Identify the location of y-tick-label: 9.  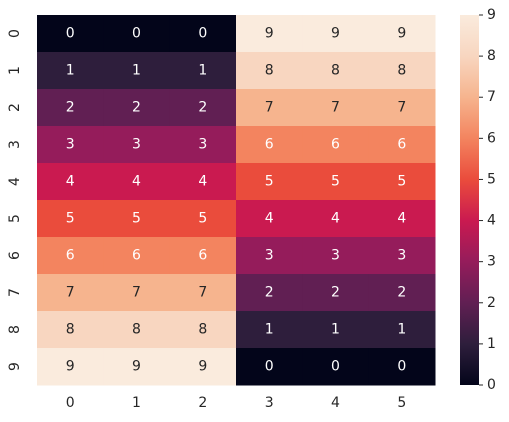
(15, 366).